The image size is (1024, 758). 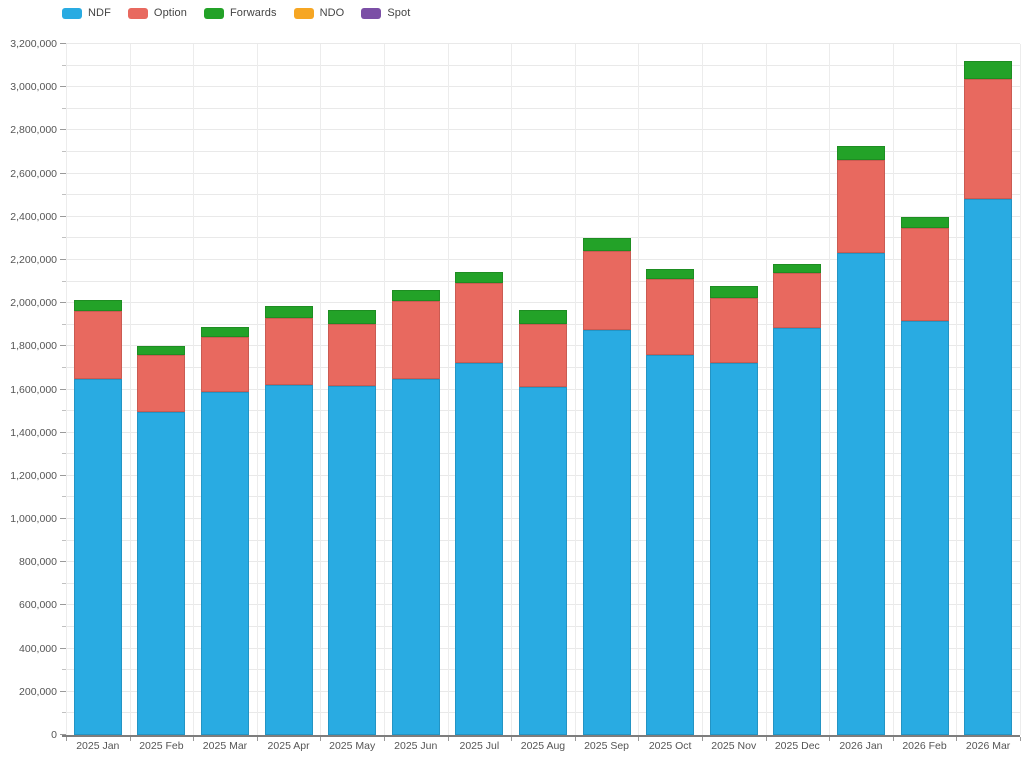 What do you see at coordinates (33, 519) in the screenshot?
I see `y-tick-label: 1,000,000` at bounding box center [33, 519].